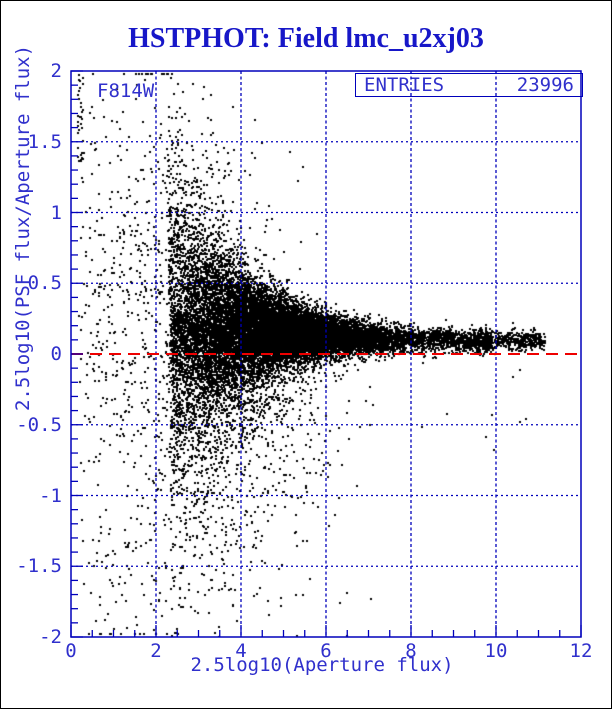 The image size is (612, 709). I want to click on y-tick-label: 1, so click(56, 212).